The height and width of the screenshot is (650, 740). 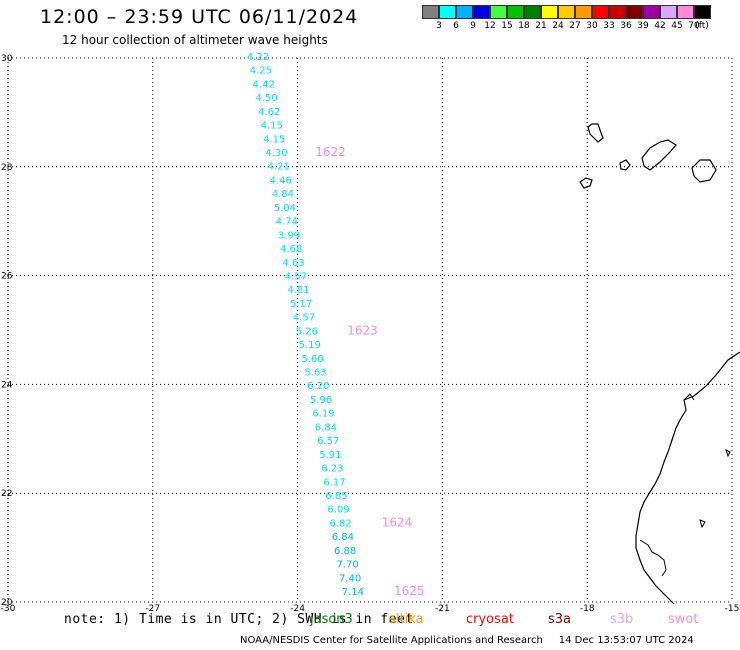 I want to click on color-legend: 3 6 9 12 15 18 21 24 27 30 33 36 39 42 45 70 (ft), so click(x=581, y=18).